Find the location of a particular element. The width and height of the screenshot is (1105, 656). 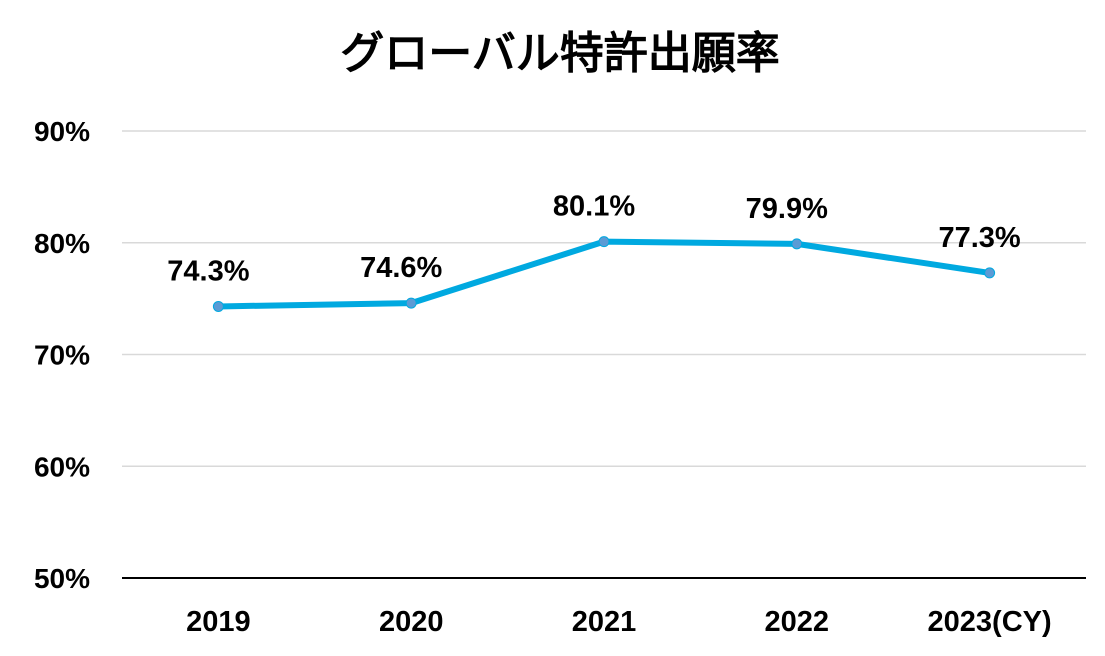

data-labels: 74.3% 74.6% 80.1% 79.9% 77.3% is located at coordinates (594, 239).